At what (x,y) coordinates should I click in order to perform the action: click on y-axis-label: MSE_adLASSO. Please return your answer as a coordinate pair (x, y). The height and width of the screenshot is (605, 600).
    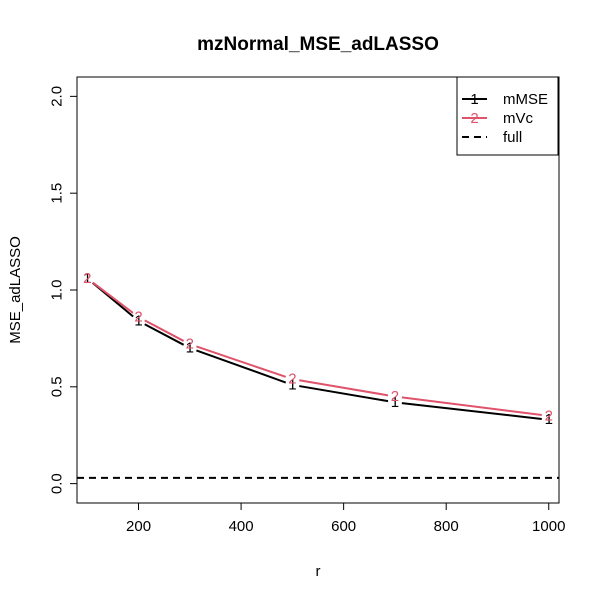
    Looking at the image, I should click on (15, 290).